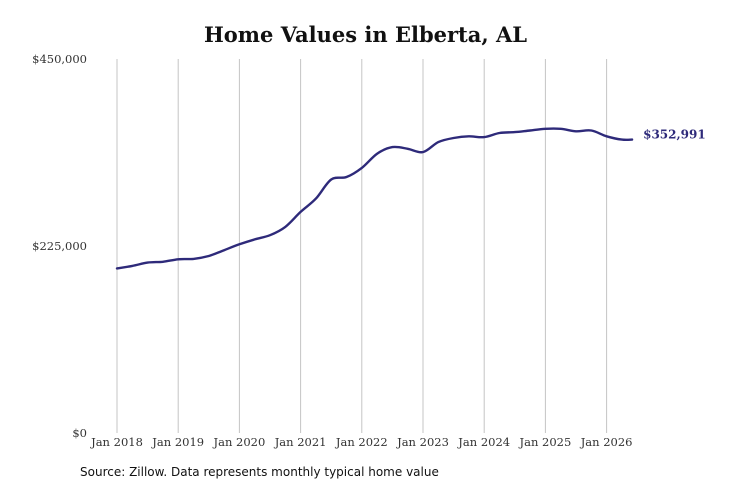 The height and width of the screenshot is (487, 731). Describe the element at coordinates (606, 442) in the screenshot. I see `x-tick-label: Jan 2026` at that location.